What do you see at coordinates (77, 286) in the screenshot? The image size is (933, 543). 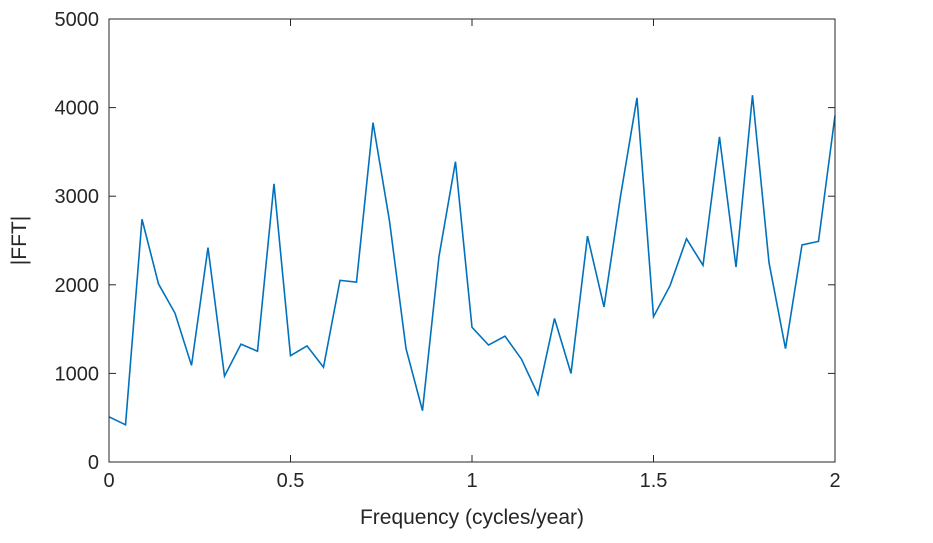 I see `y-tick-label: 2000` at bounding box center [77, 286].